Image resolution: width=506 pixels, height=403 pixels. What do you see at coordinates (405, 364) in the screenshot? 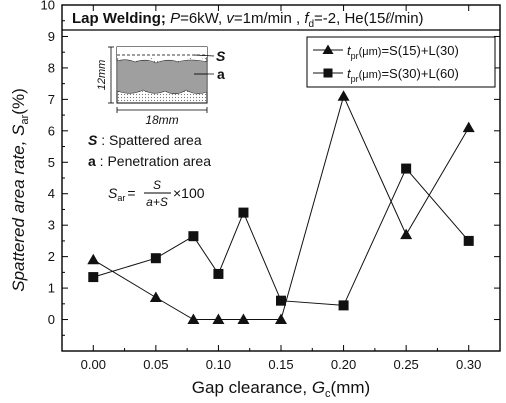
I see `x-tick-label: 0.25` at bounding box center [405, 364].